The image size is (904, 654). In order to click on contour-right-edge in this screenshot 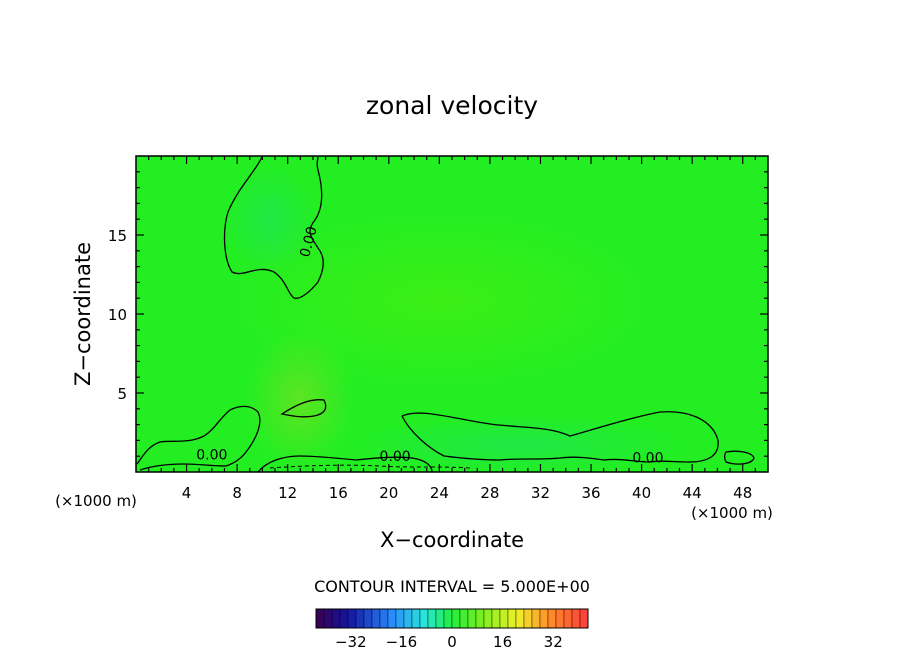, I will do `click(739, 457)`.